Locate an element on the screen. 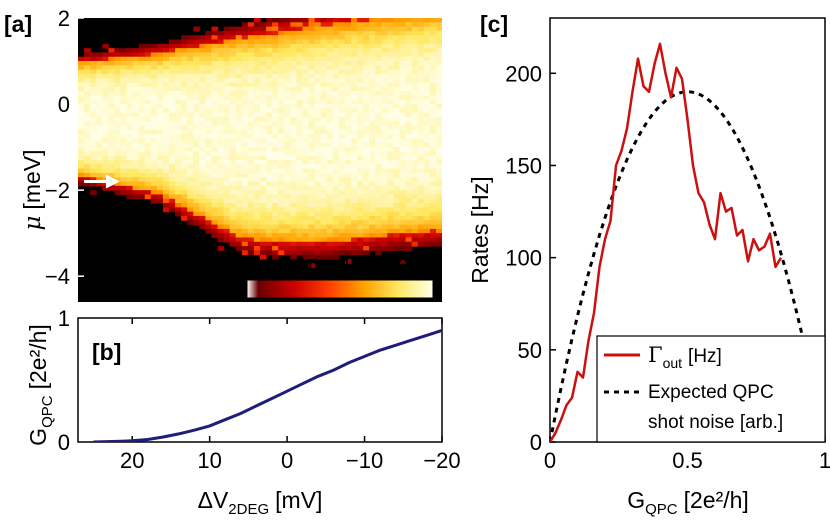  legend-gamma-text: Γout [Hz] is located at coordinates (685, 357).